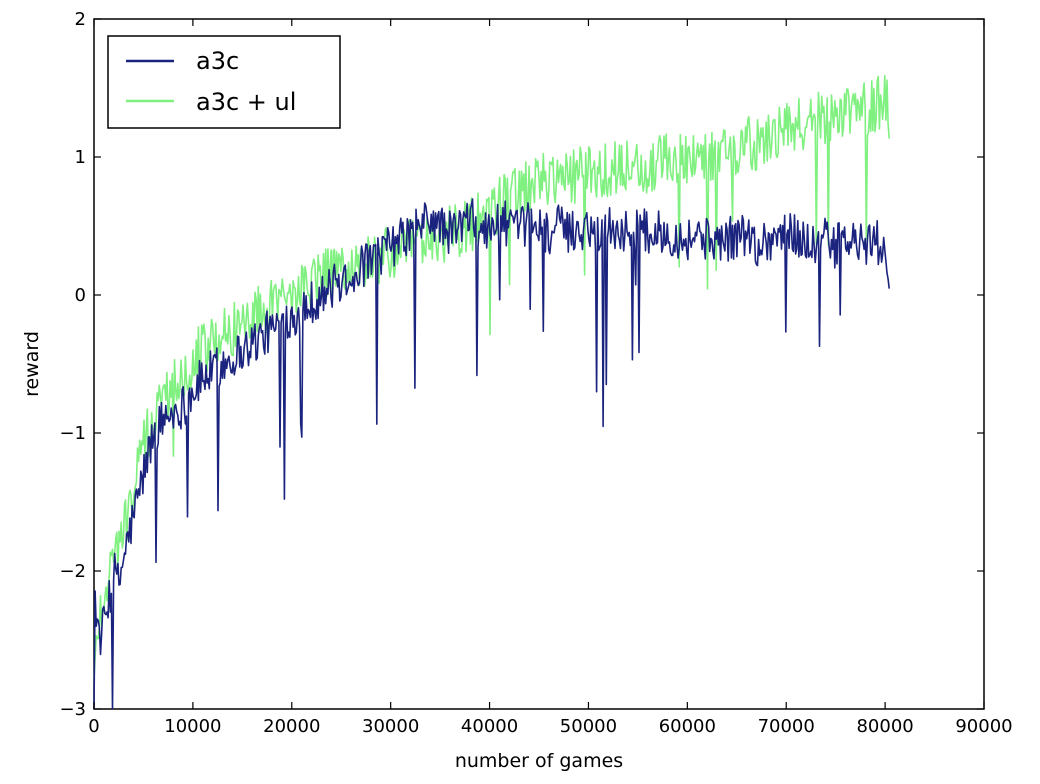 The width and height of the screenshot is (1040, 784). I want to click on x-tick-label: 90000, so click(983, 726).